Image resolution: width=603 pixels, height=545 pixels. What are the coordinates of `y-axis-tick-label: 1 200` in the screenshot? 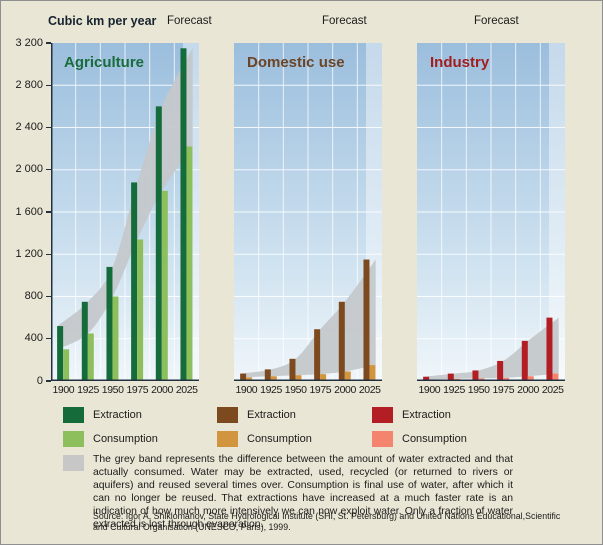 It's located at (29, 253).